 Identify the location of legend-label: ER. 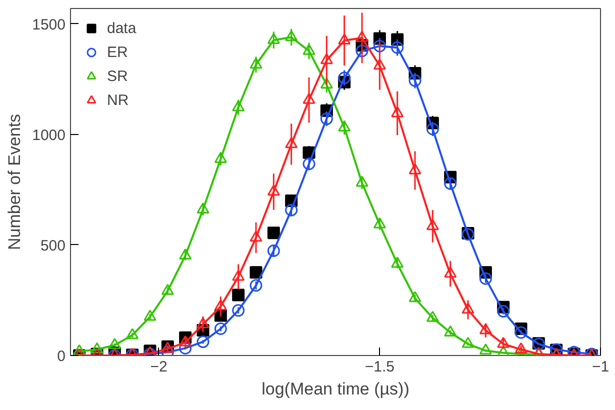
(117, 52).